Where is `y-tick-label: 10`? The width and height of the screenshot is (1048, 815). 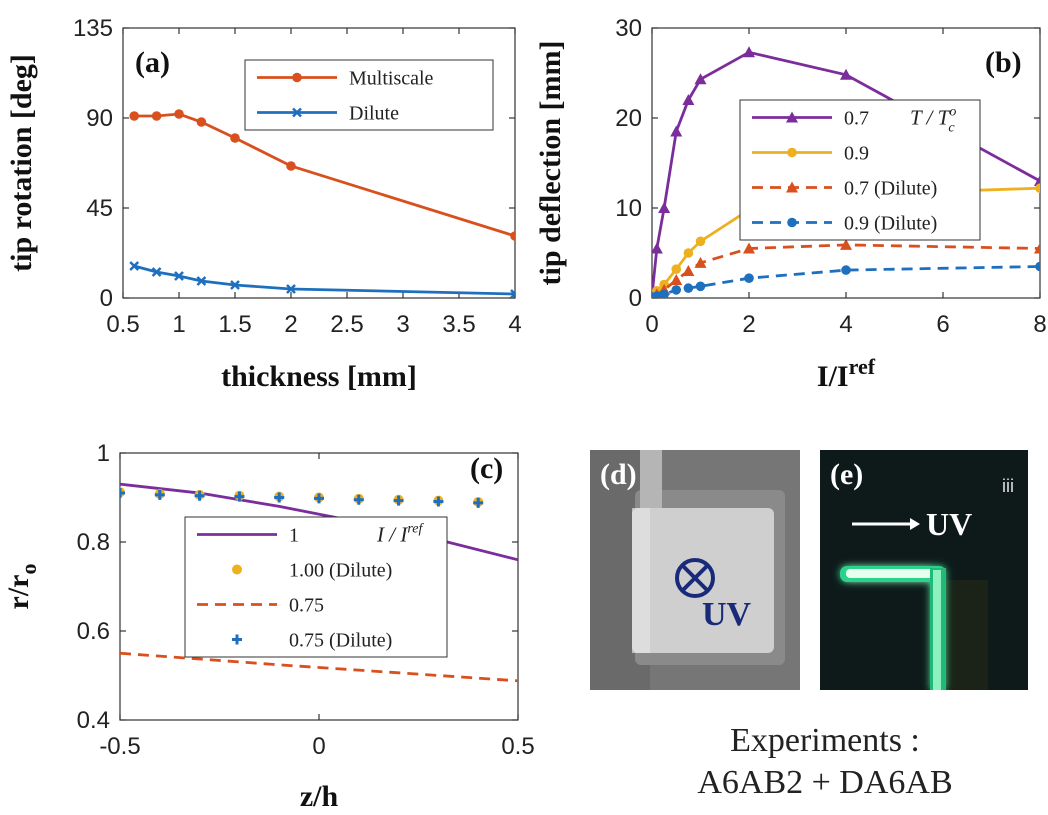 y-tick-label: 10 is located at coordinates (628, 208).